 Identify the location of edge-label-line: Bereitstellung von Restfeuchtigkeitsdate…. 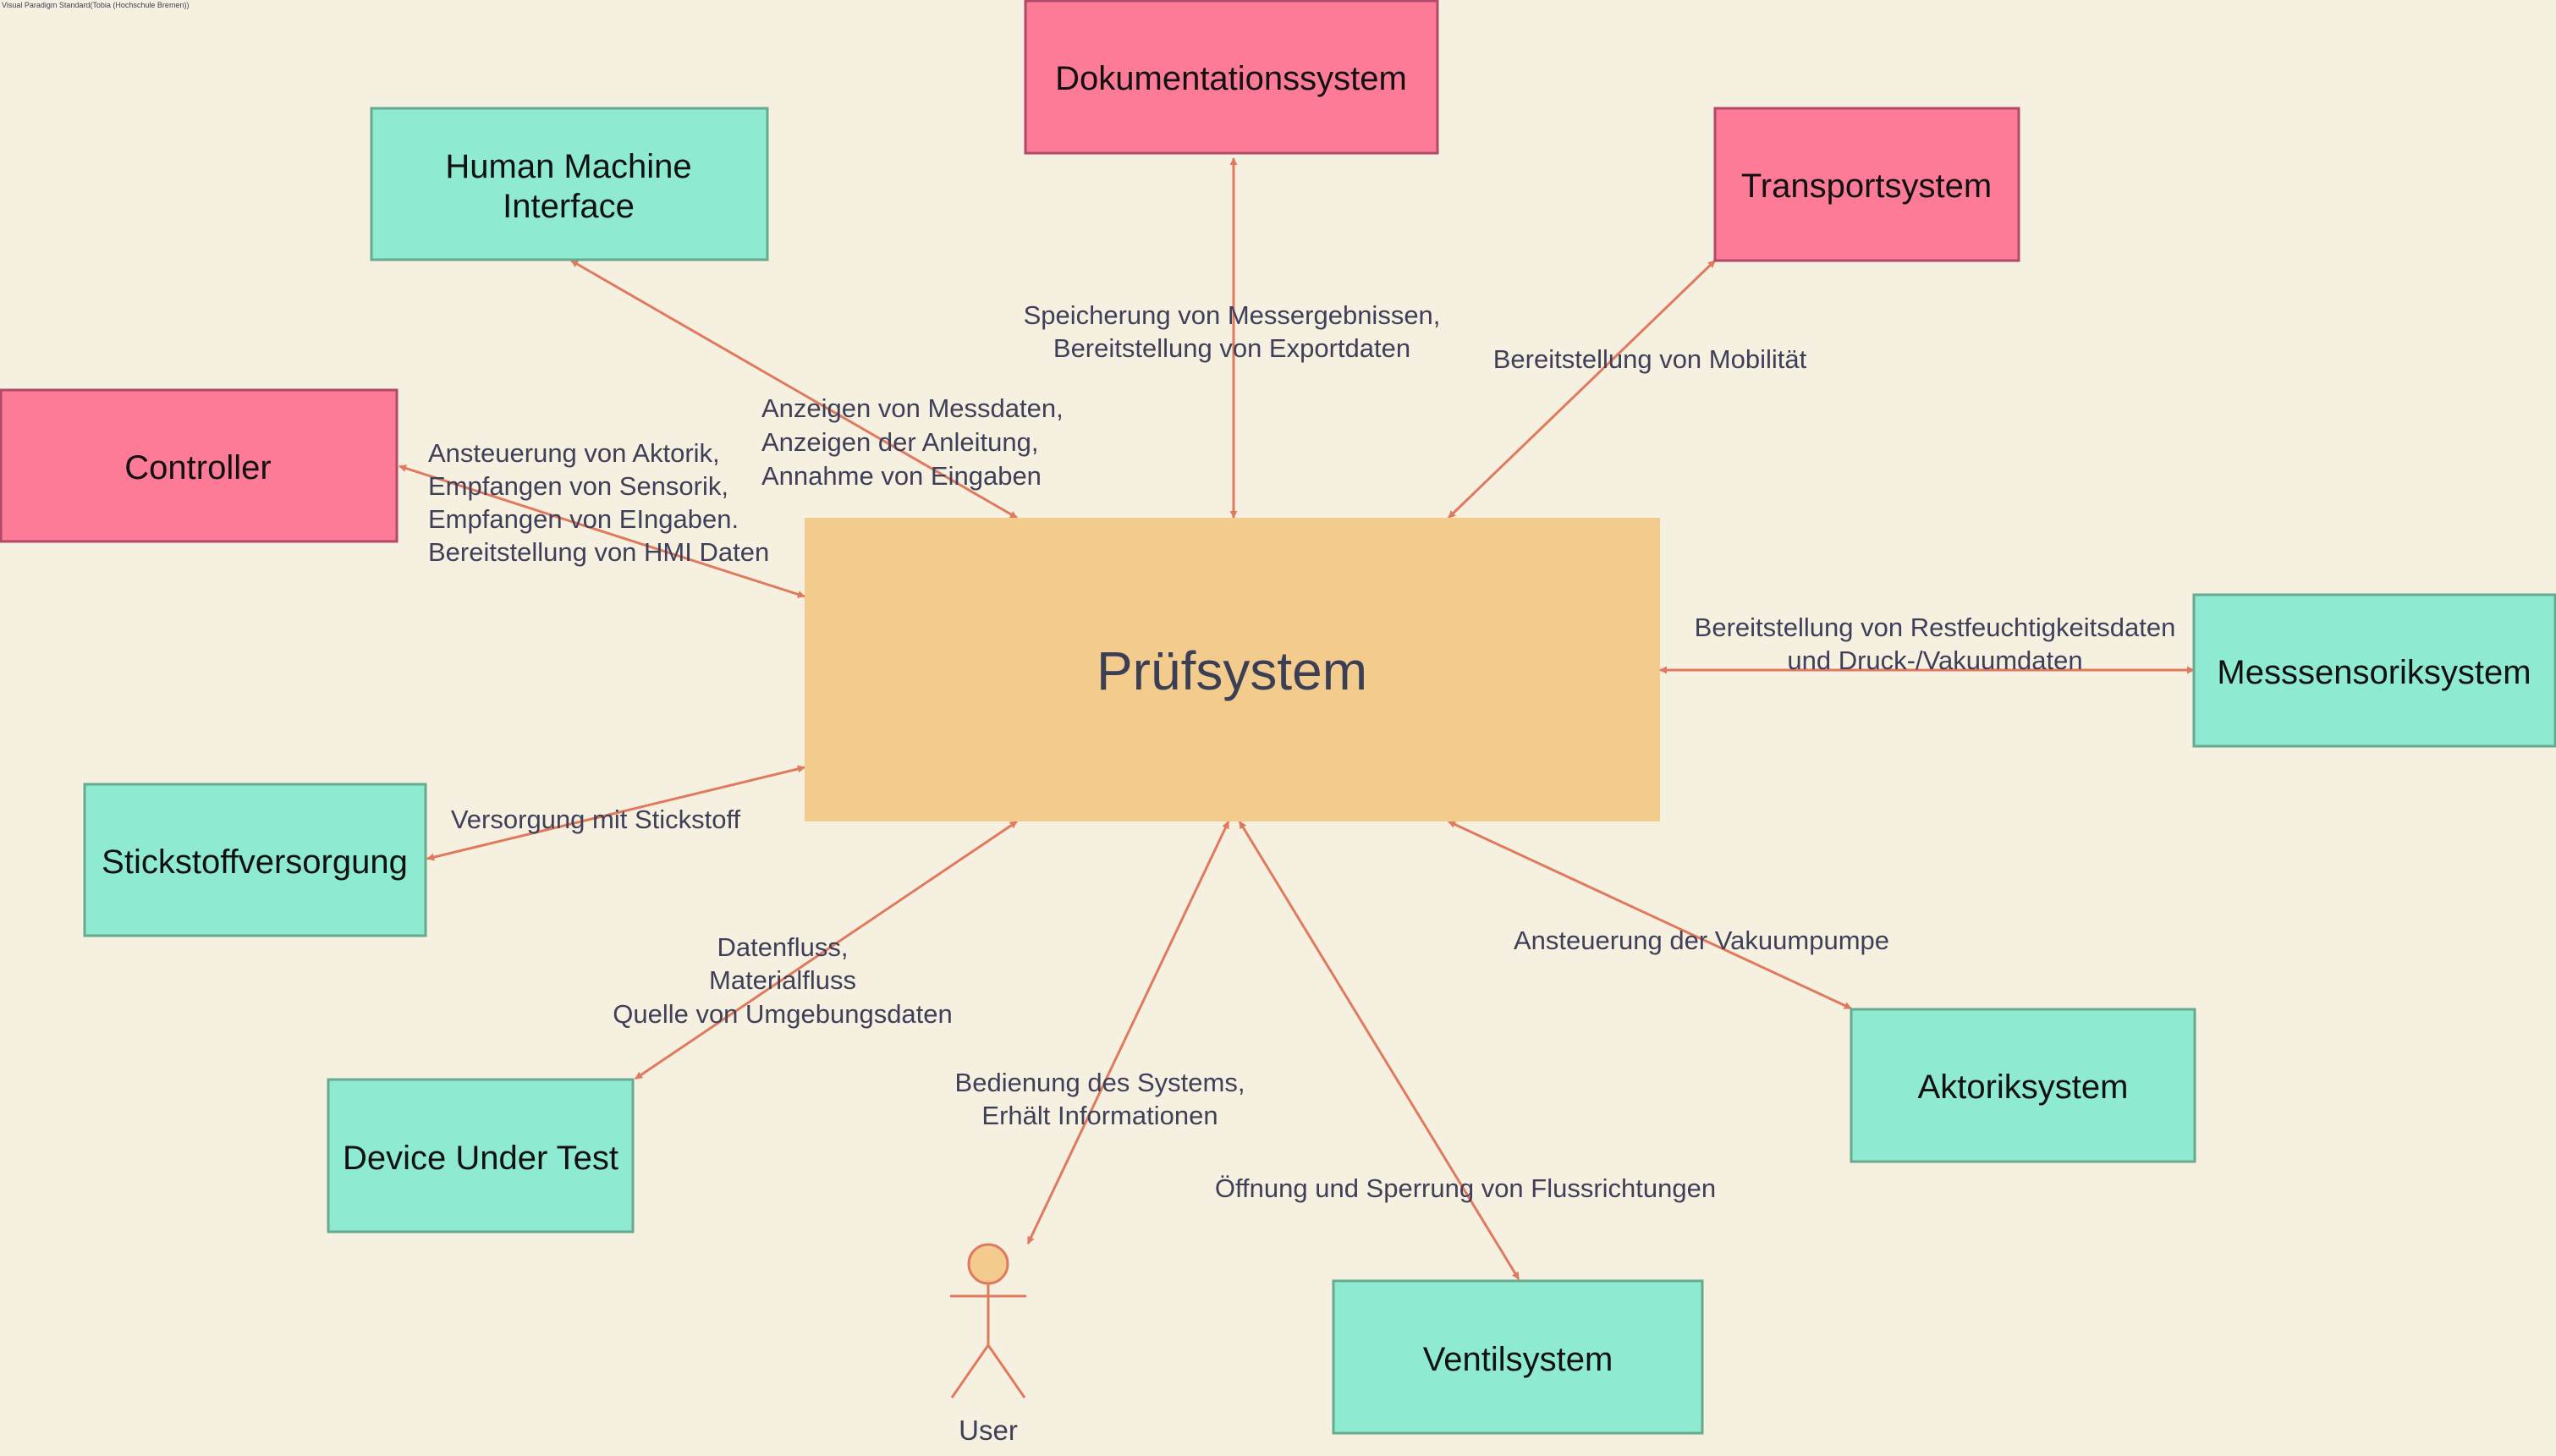
(1935, 628).